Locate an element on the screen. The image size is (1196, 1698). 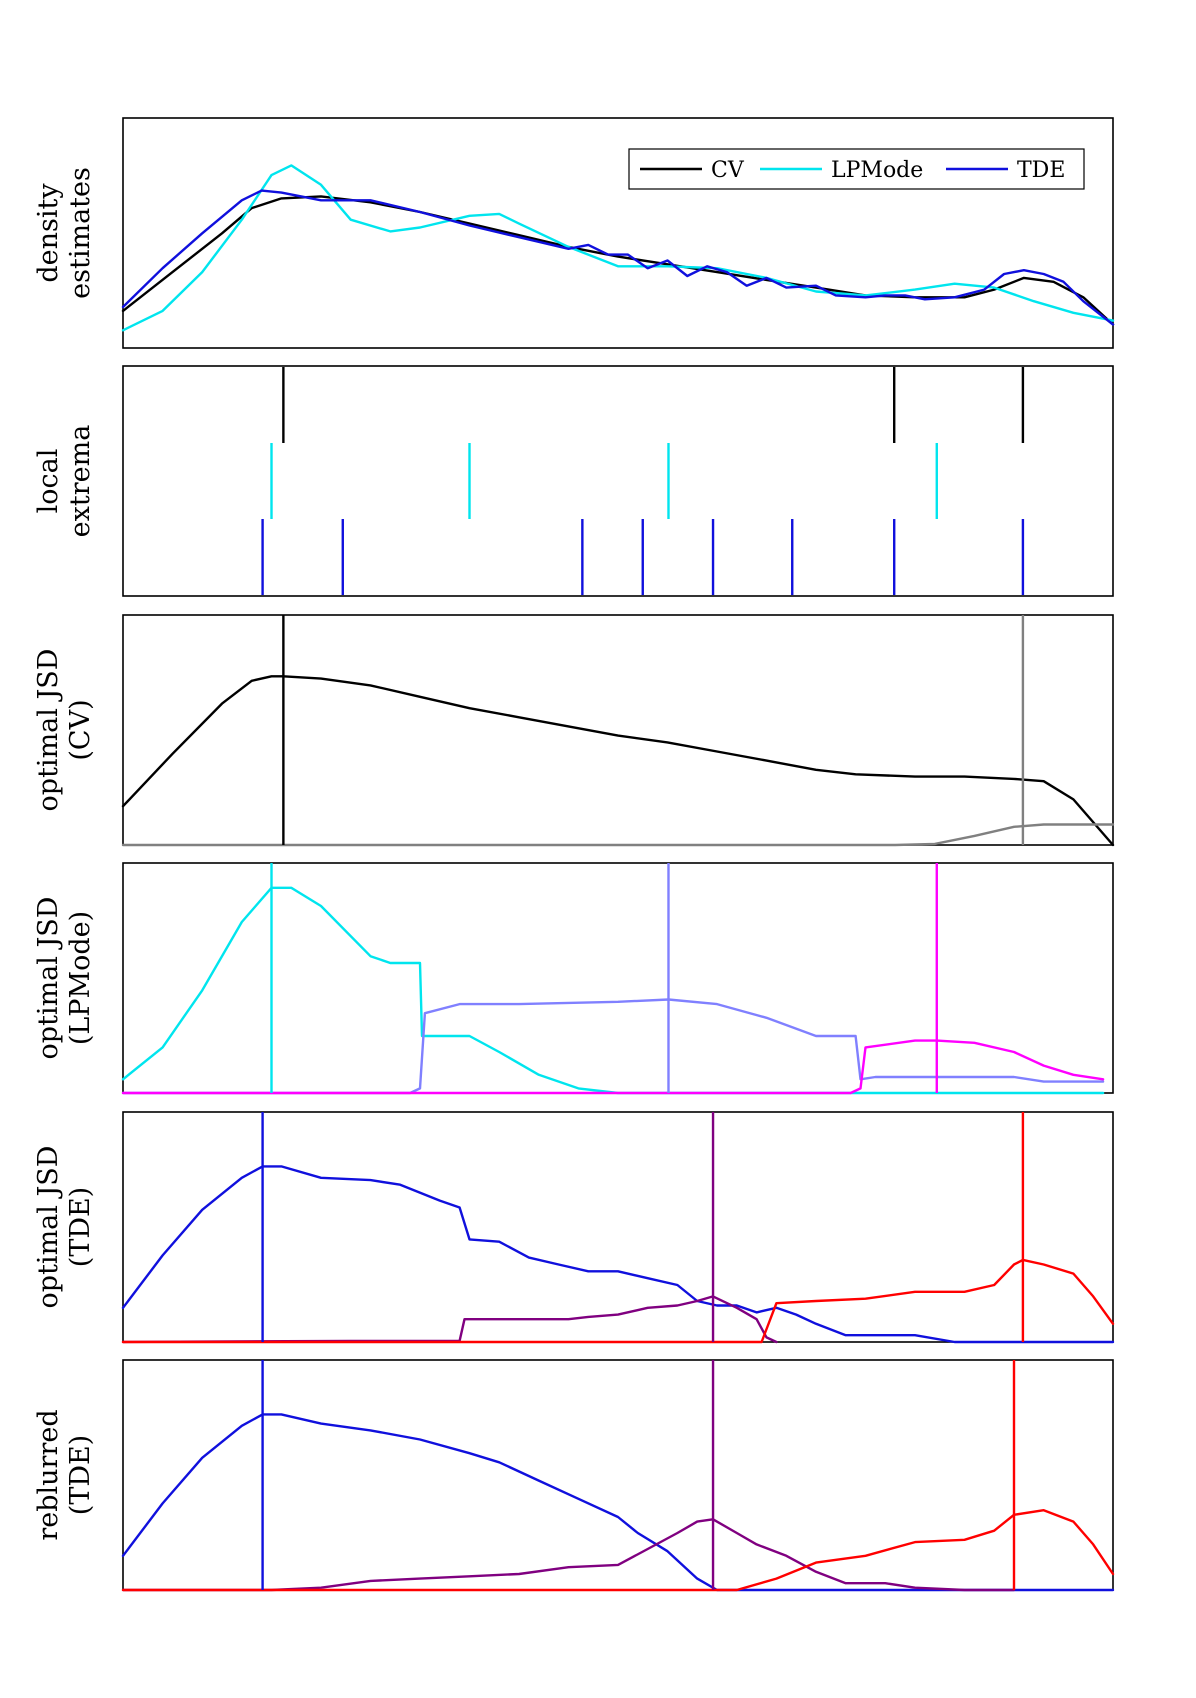
legend-box is located at coordinates (856, 169).